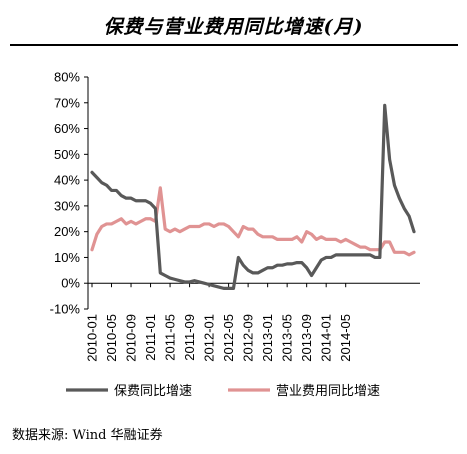 The height and width of the screenshot is (454, 467). I want to click on x-tick-label: 2011-09, so click(189, 337).